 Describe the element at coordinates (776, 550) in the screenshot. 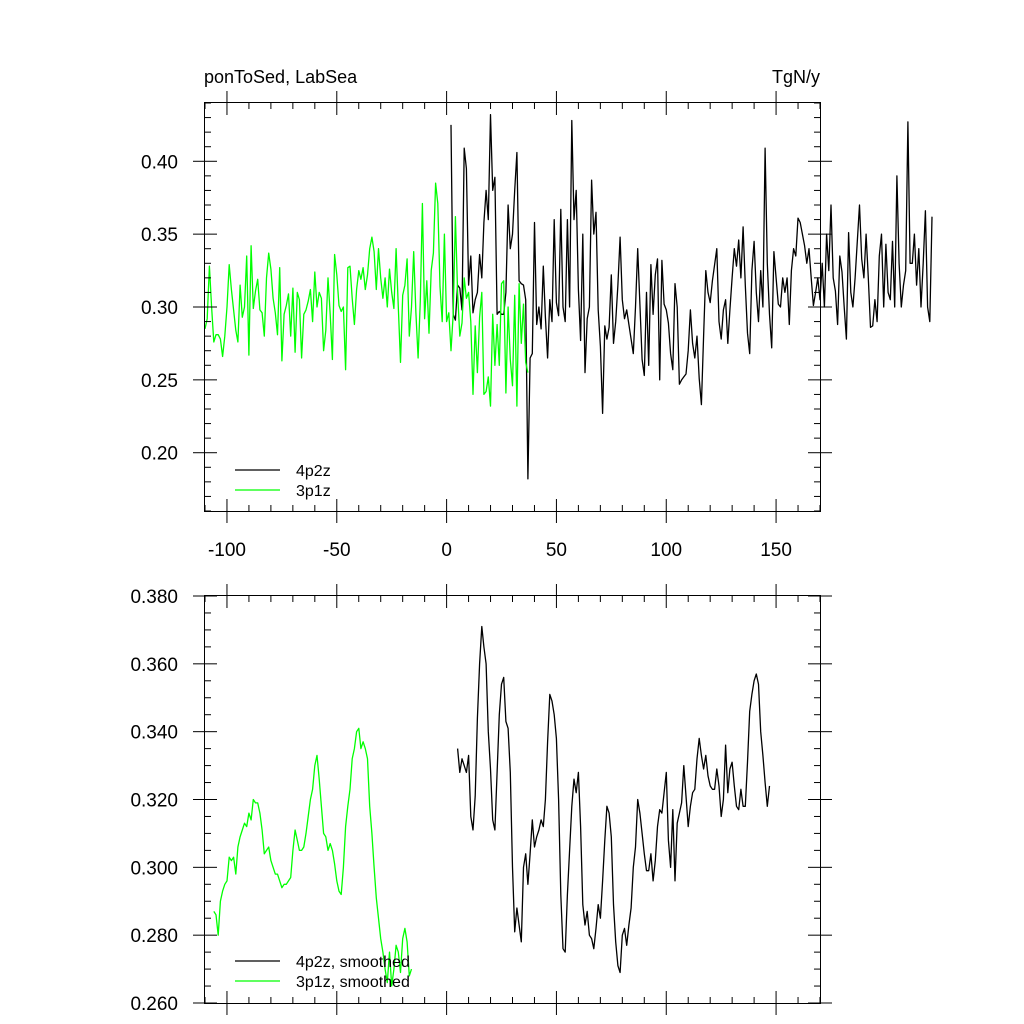

I see `x-tick-label: 150` at that location.